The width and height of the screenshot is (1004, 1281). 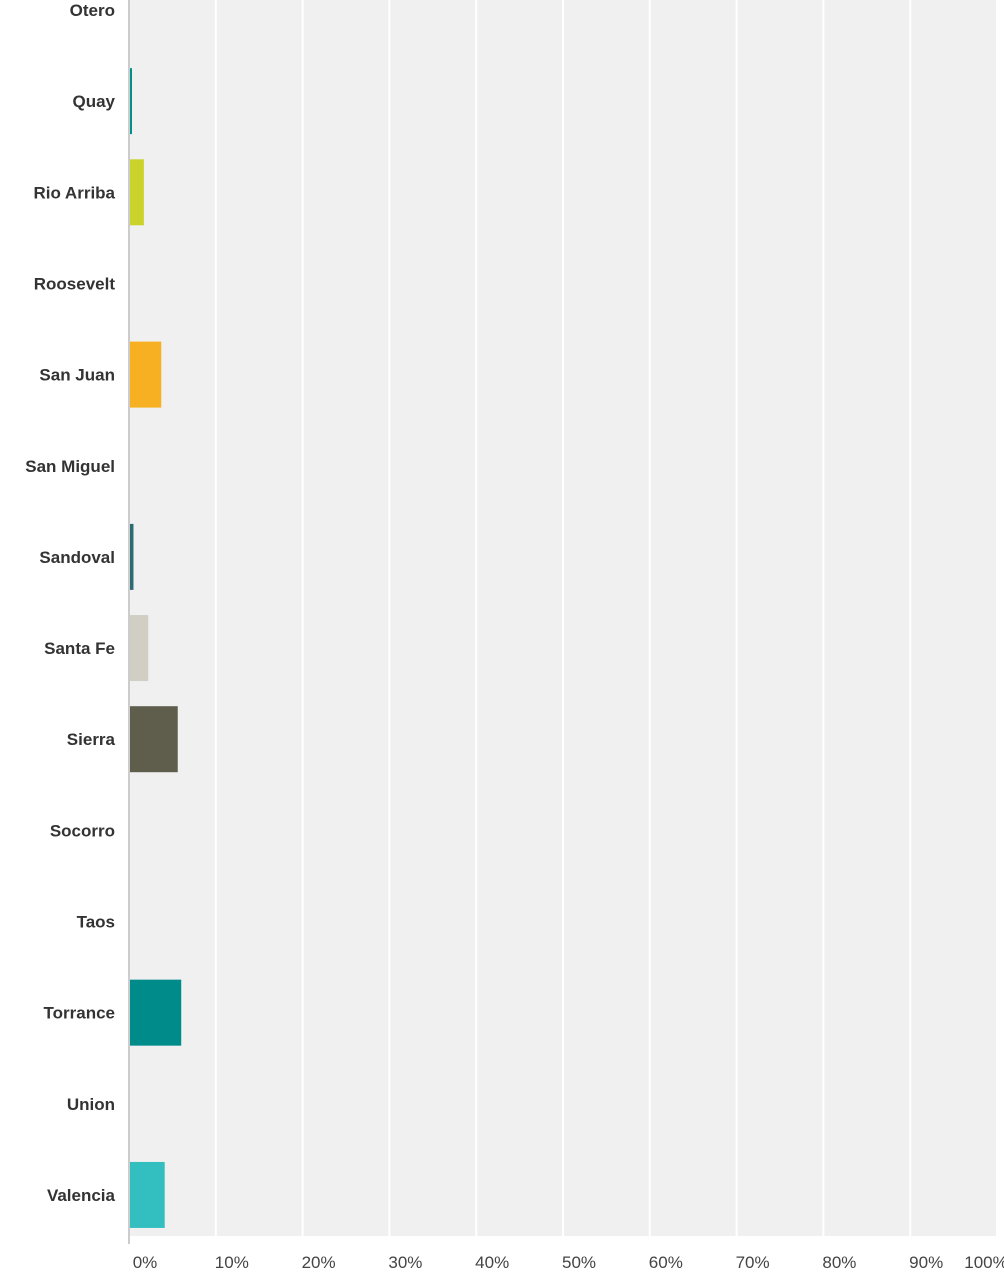 I want to click on category-label: Torrance, so click(x=80, y=1013).